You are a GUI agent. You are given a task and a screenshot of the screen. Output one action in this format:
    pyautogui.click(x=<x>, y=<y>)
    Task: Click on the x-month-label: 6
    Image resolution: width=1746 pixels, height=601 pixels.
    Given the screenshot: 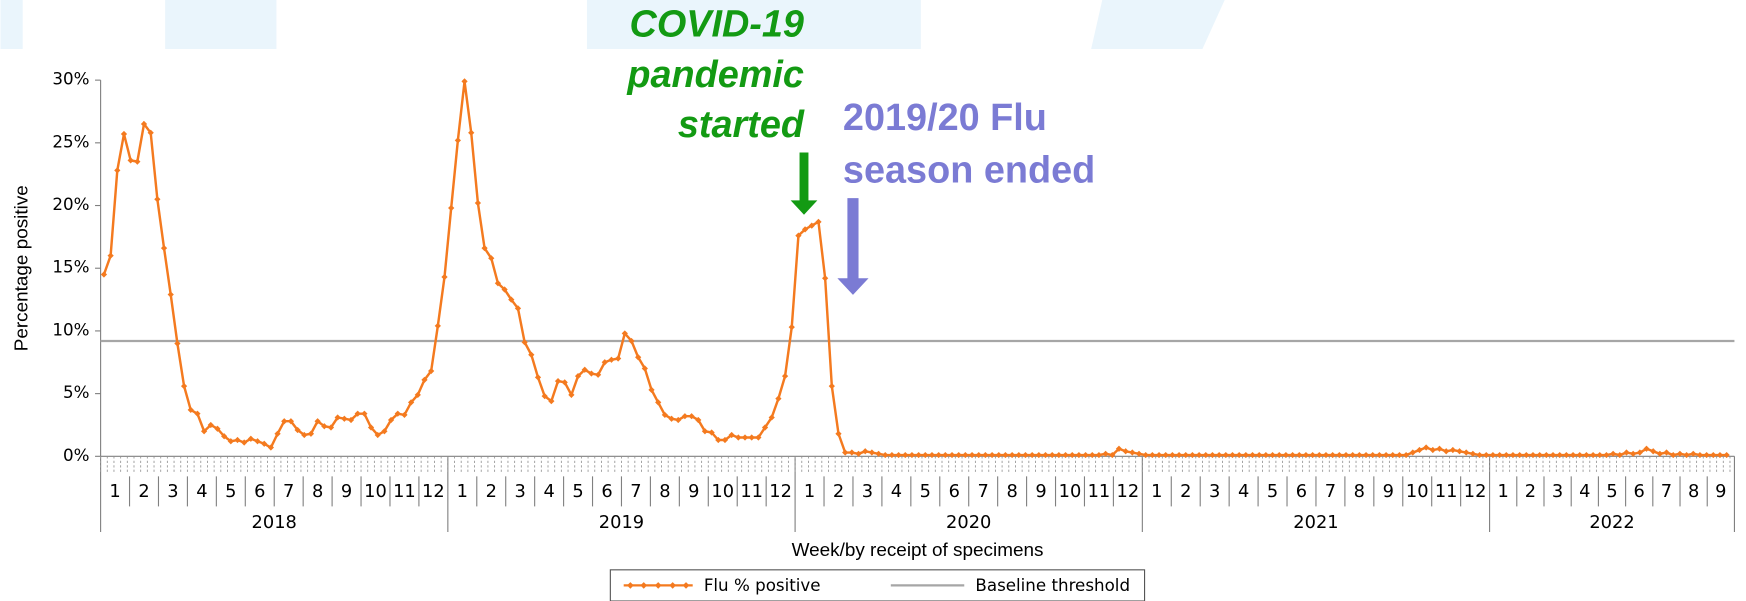 What is the action you would take?
    pyautogui.click(x=1639, y=491)
    